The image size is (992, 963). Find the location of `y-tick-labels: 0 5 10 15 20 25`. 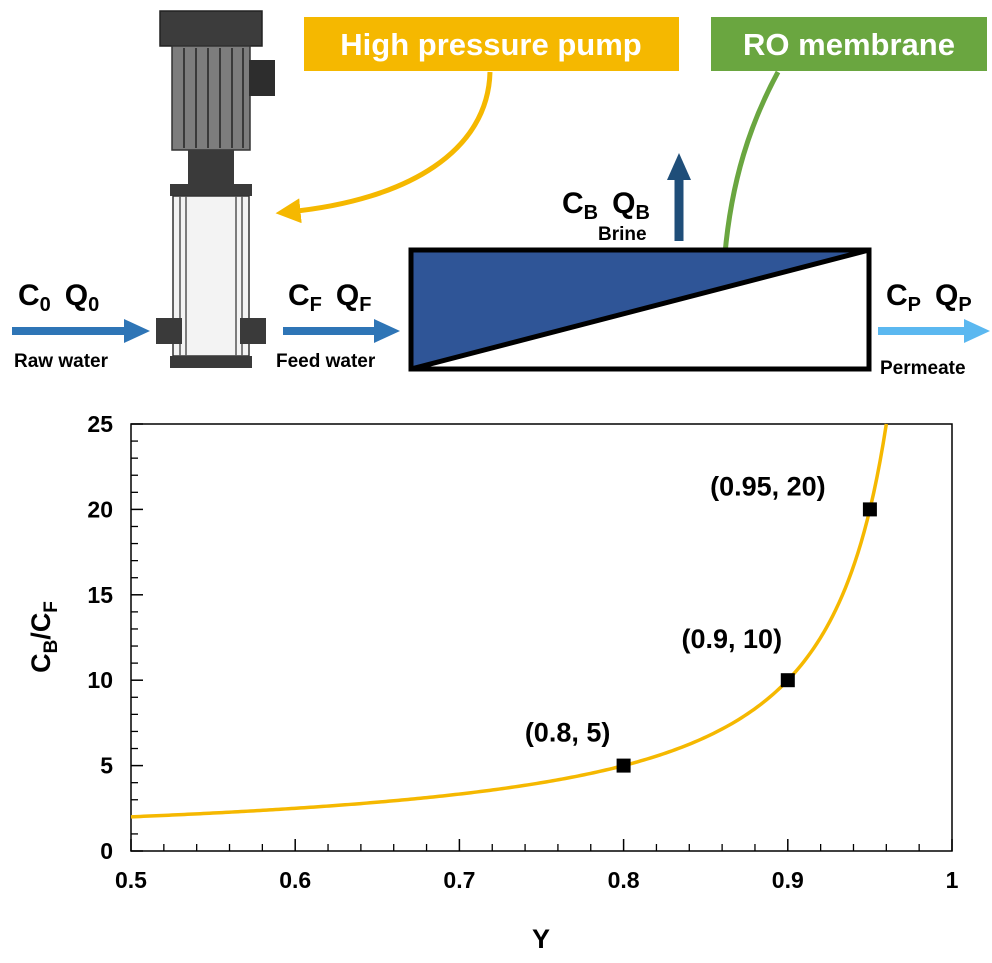

y-tick-labels: 0 5 10 15 20 25 is located at coordinates (100, 637).